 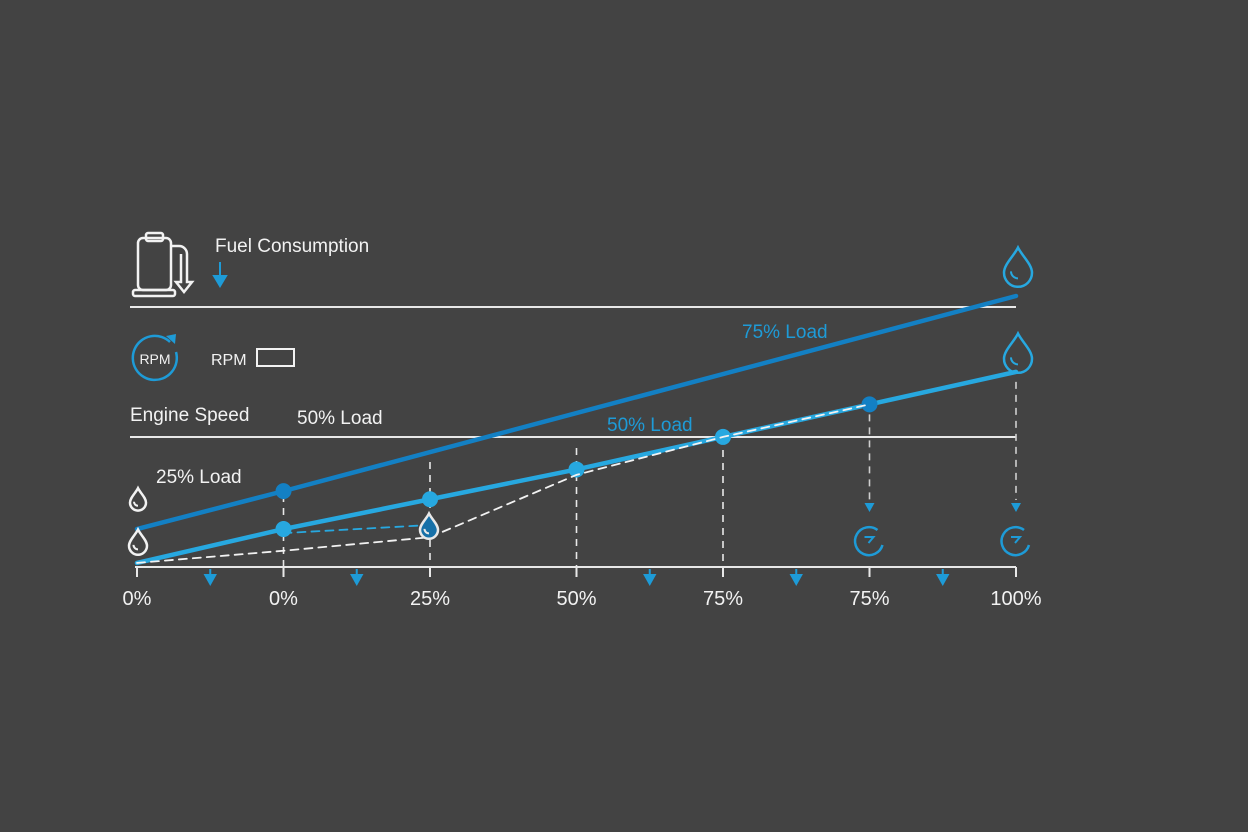 I want to click on rpm-swatch, so click(x=275, y=357).